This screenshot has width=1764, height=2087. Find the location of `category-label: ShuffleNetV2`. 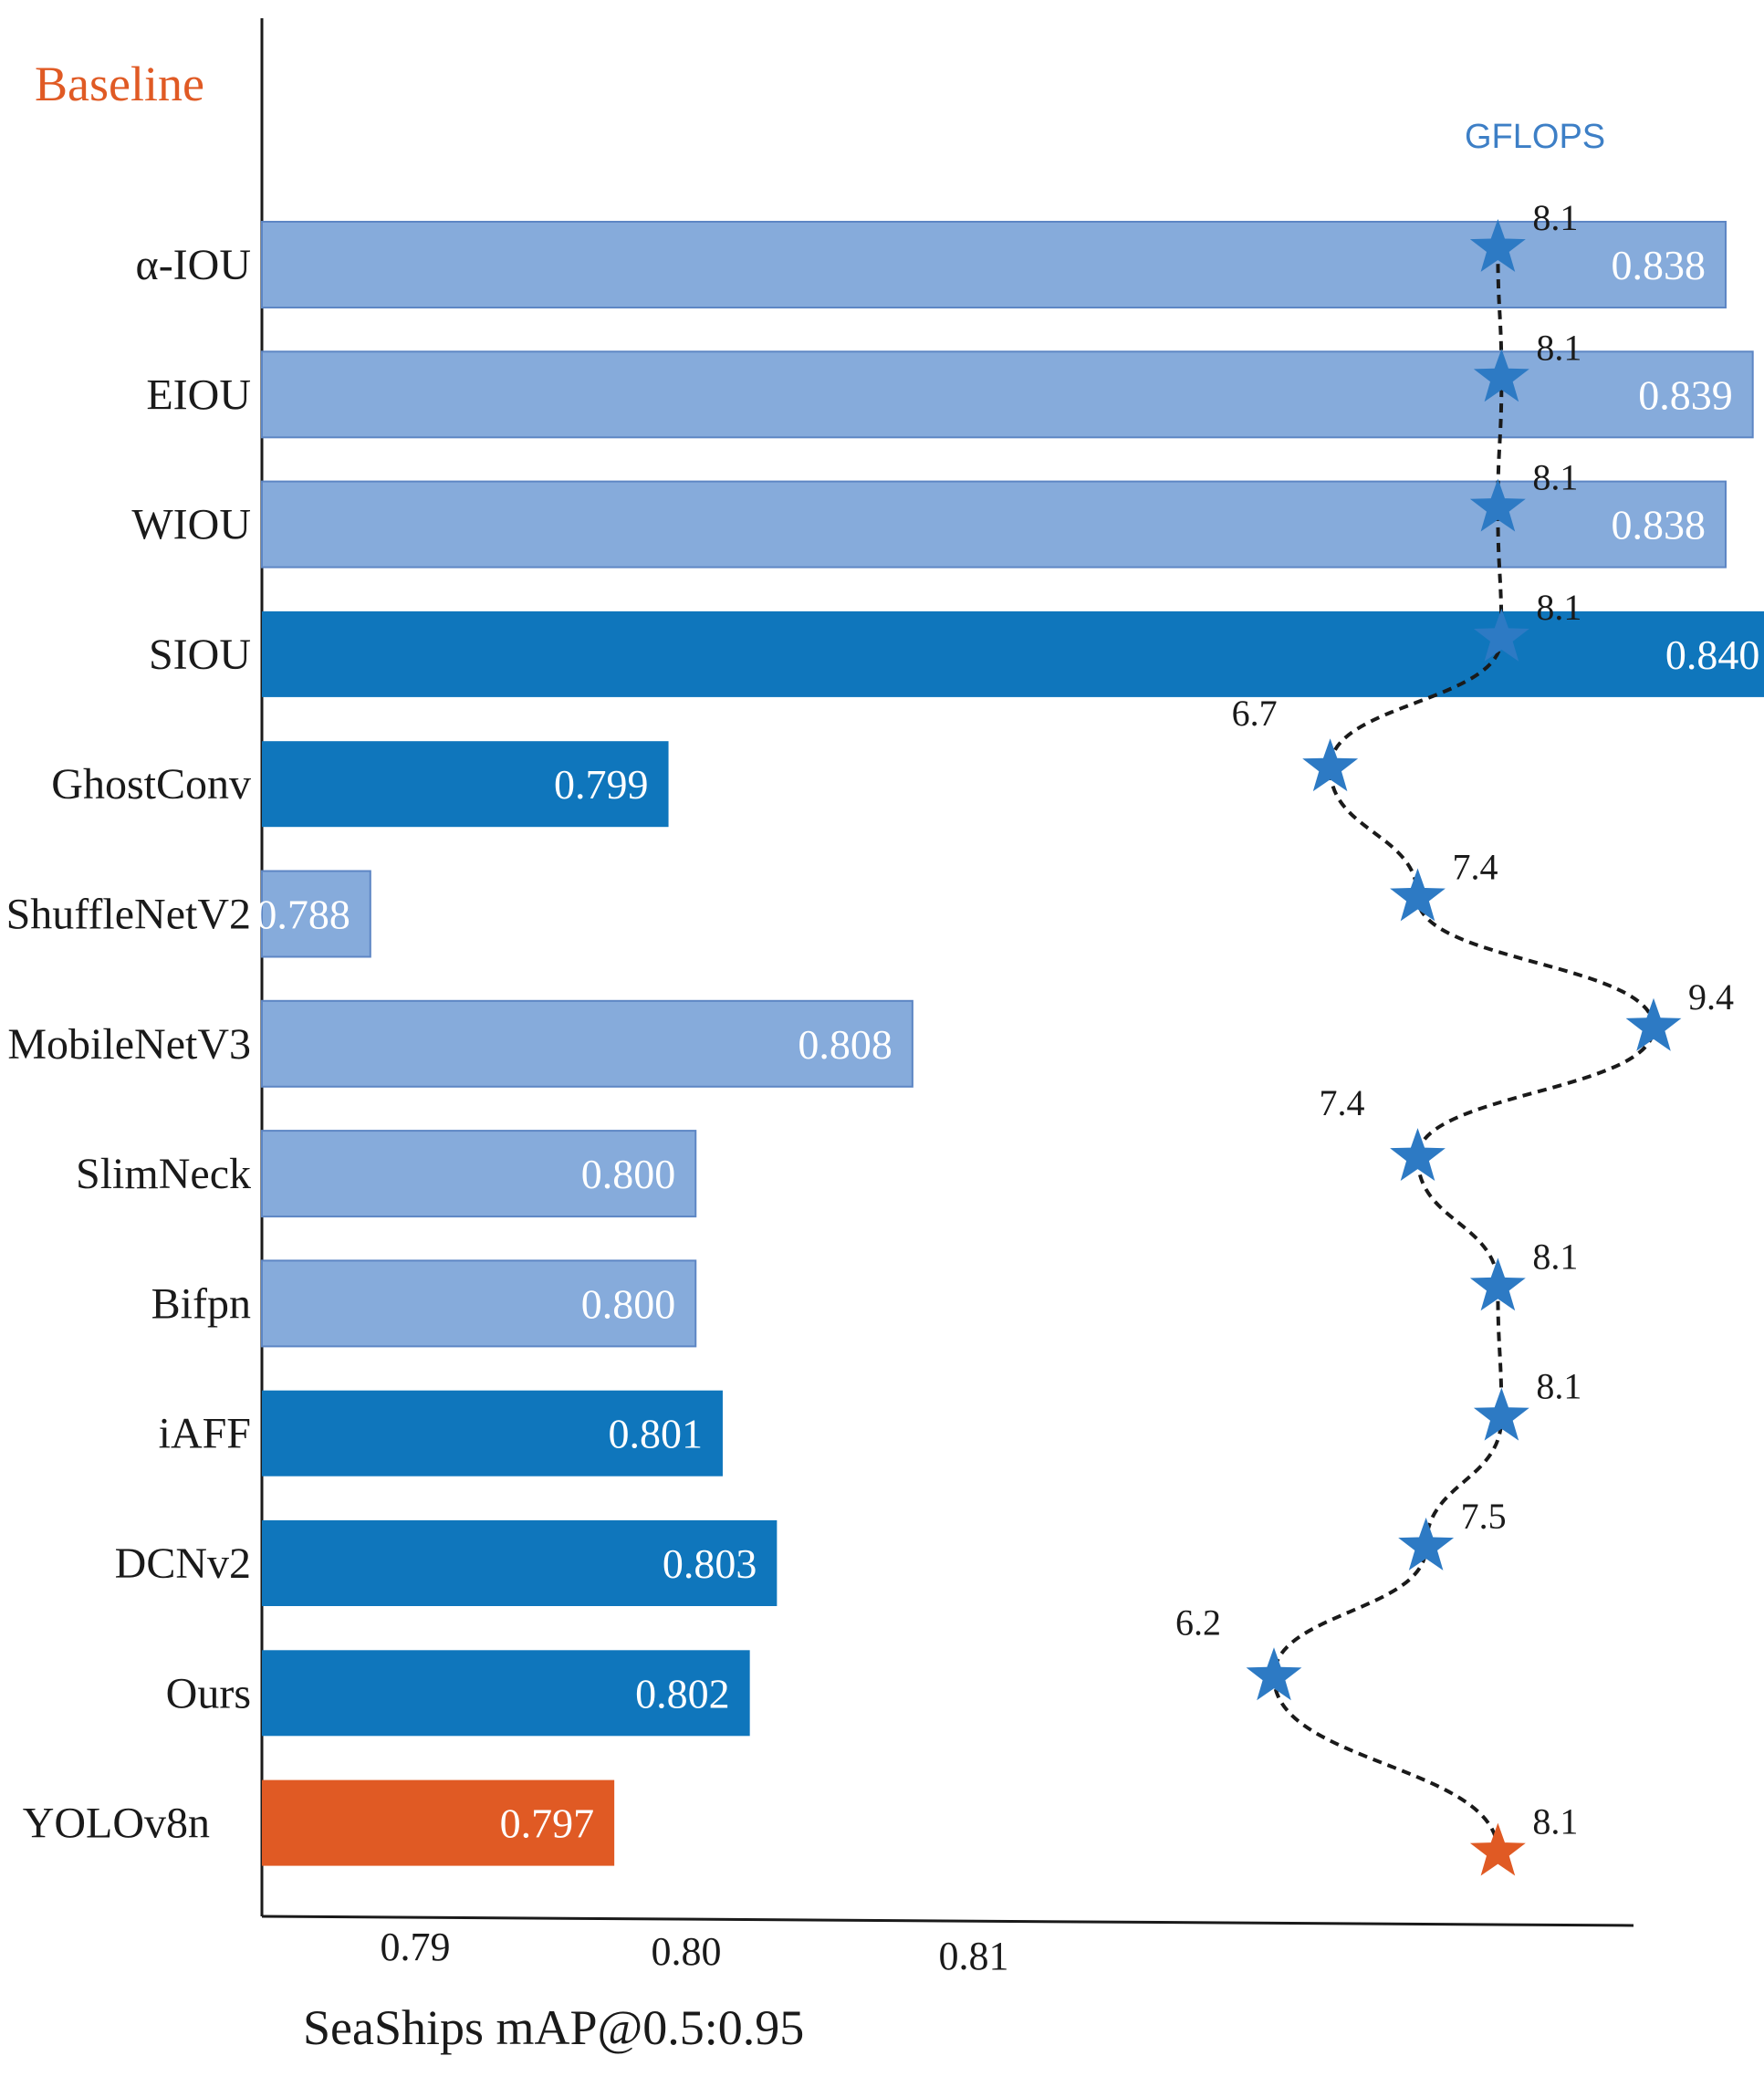

category-label: ShuffleNetV2 is located at coordinates (128, 915).